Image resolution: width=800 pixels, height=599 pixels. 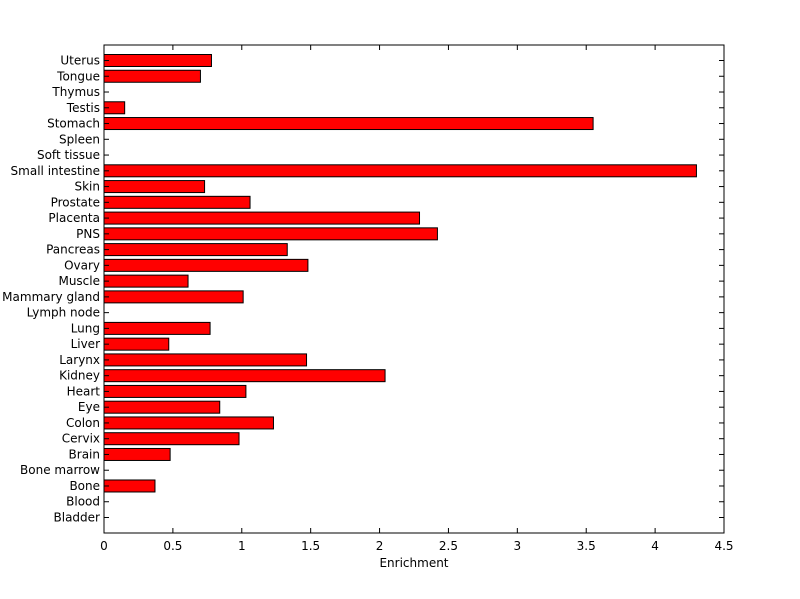 I want to click on y-tick-label: Kidney, so click(x=79, y=376).